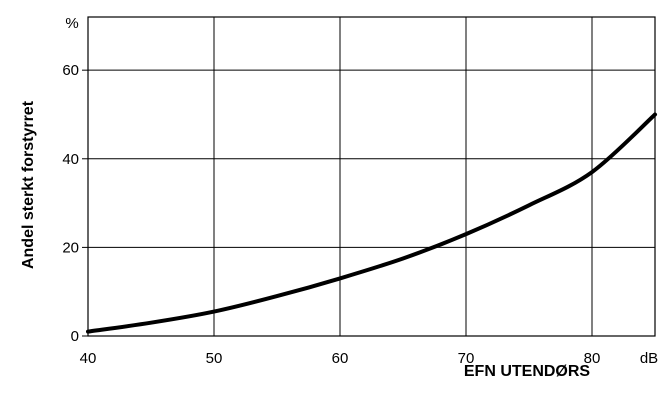 This screenshot has width=662, height=405. Describe the element at coordinates (214, 358) in the screenshot. I see `x-tick-label: 50` at that location.